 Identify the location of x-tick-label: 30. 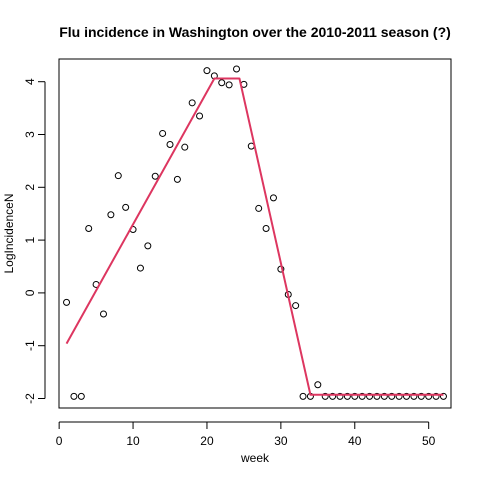
(281, 441).